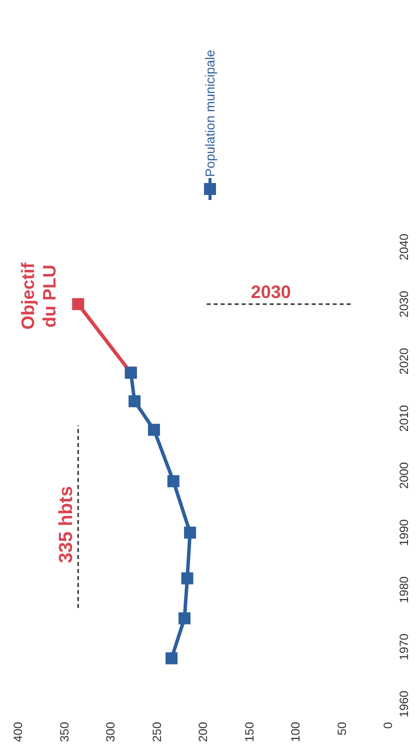 This screenshot has width=416, height=748. I want to click on y-tick-label: 2030, so click(404, 304).